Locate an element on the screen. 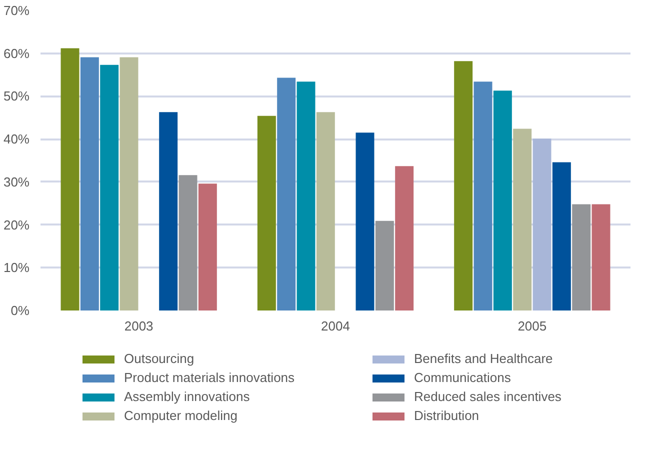  y-tick-label: 50% is located at coordinates (16, 96).